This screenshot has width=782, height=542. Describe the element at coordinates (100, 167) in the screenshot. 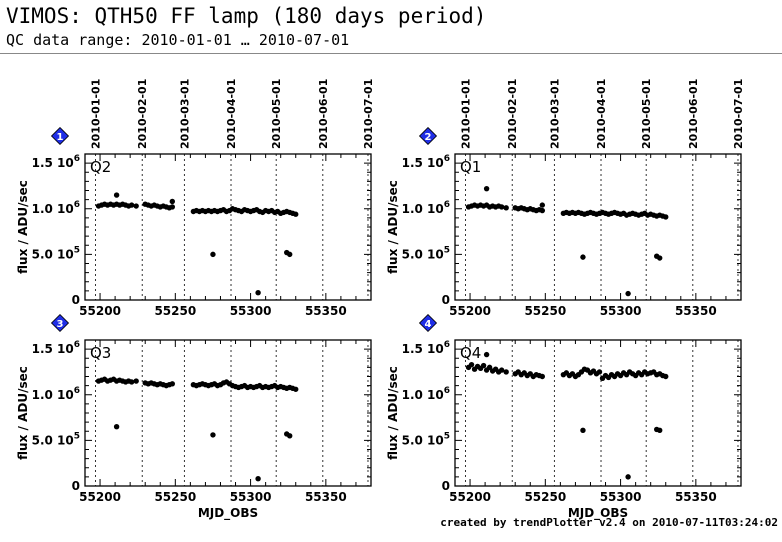

I see `panel-label: Q2` at that location.